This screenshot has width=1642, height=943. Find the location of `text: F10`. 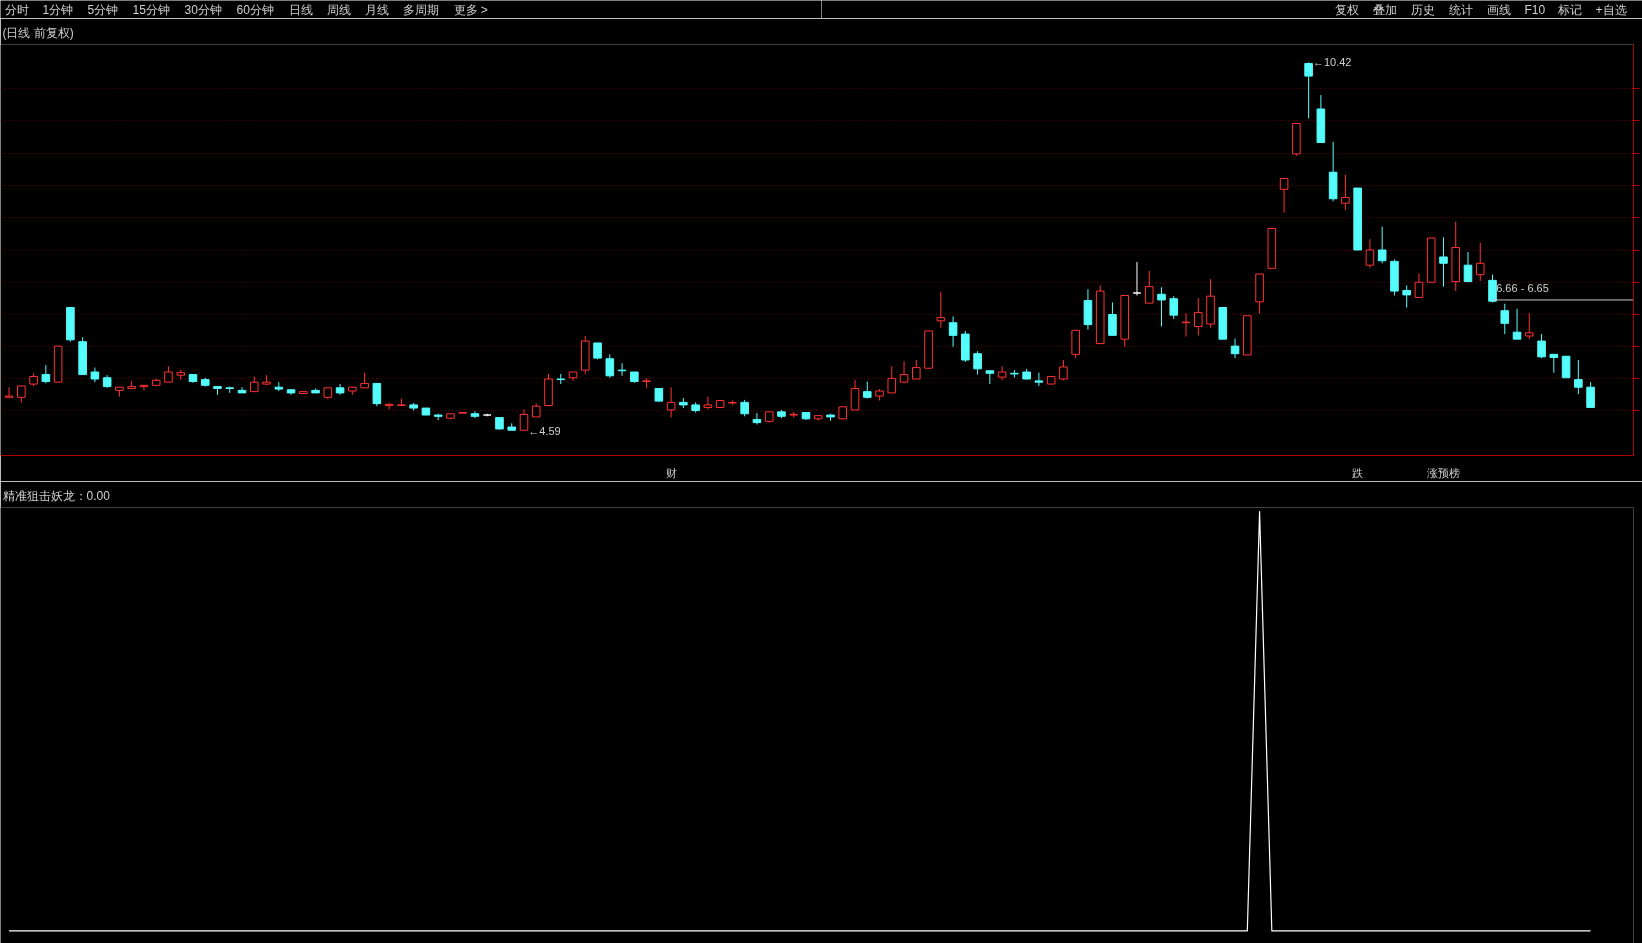

text: F10 is located at coordinates (1535, 9).